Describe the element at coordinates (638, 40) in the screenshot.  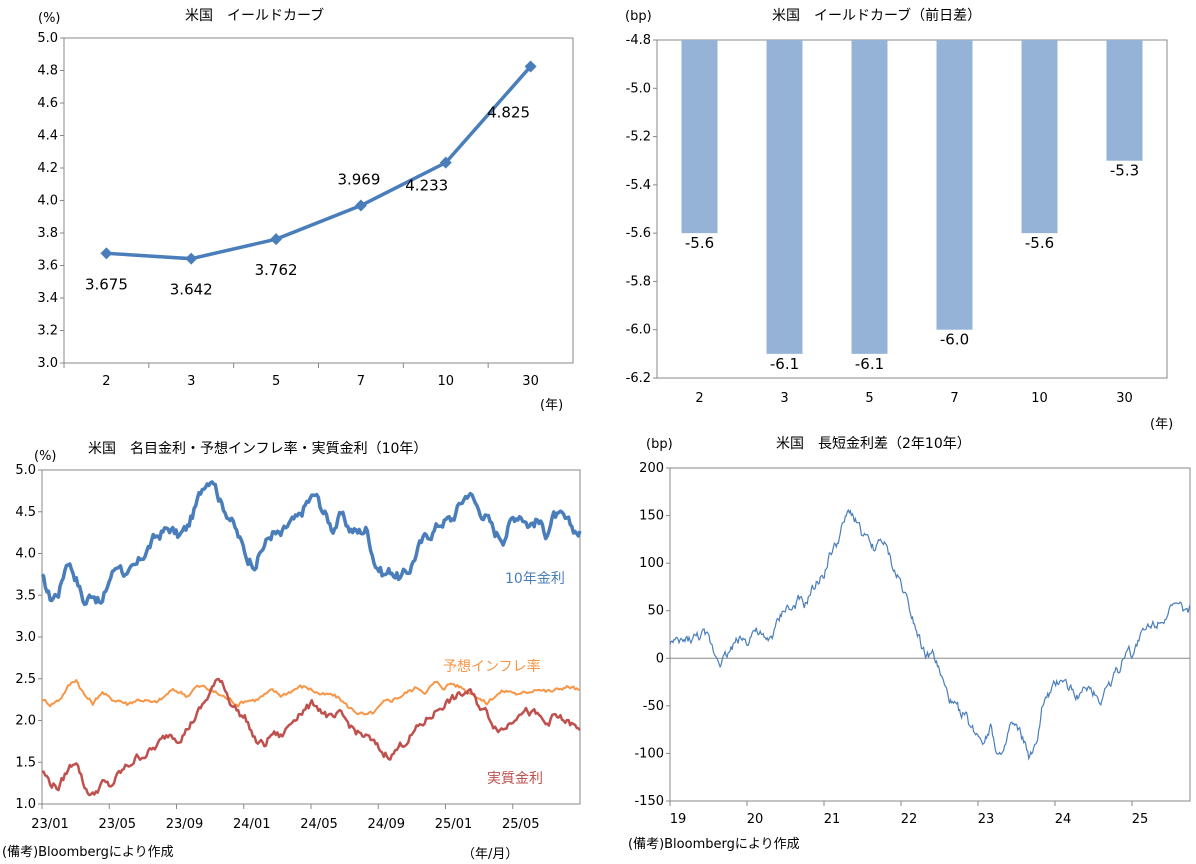
I see `yield-change-ytick-label: -4.8` at that location.